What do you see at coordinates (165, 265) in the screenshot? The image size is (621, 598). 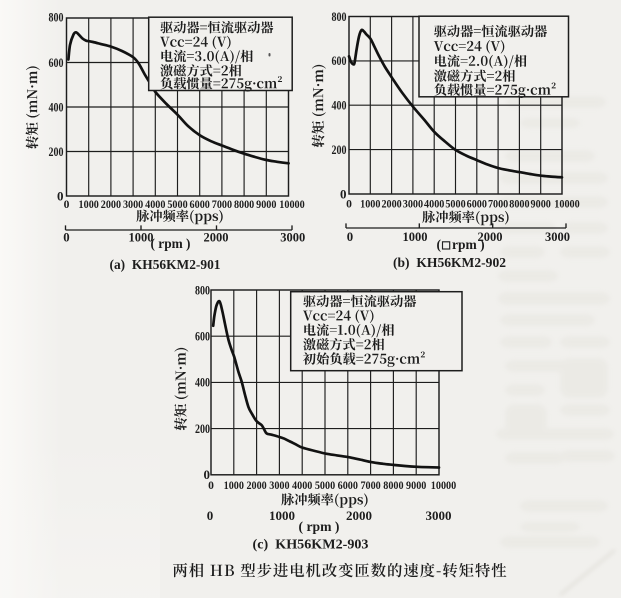 I see `svg-text: (a) KH56KM2-901` at bounding box center [165, 265].